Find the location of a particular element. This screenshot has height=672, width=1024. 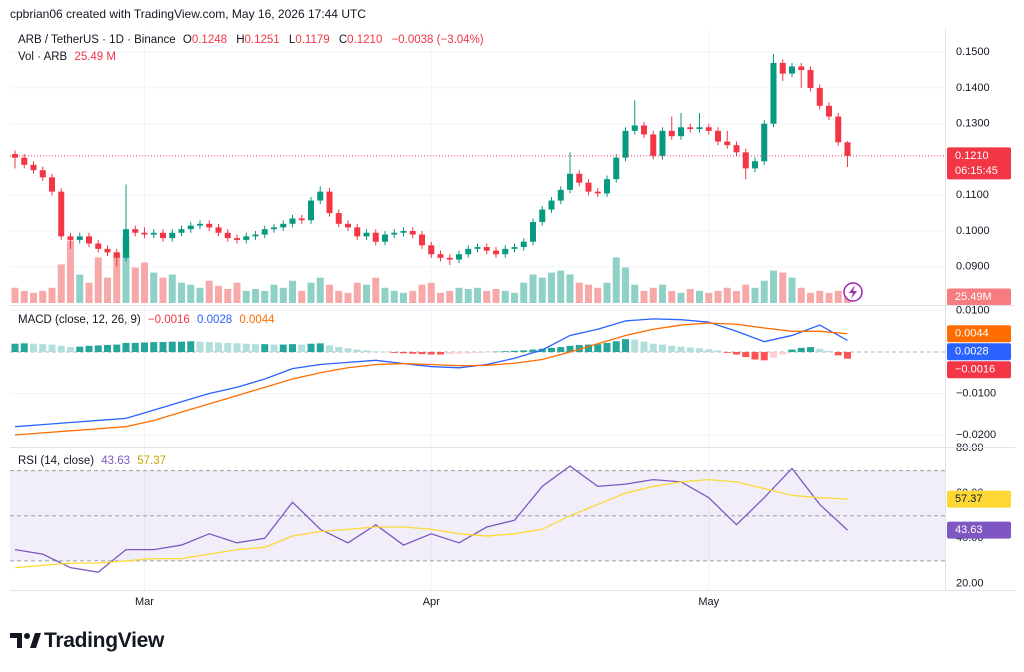

alert-icon is located at coordinates (853, 292).